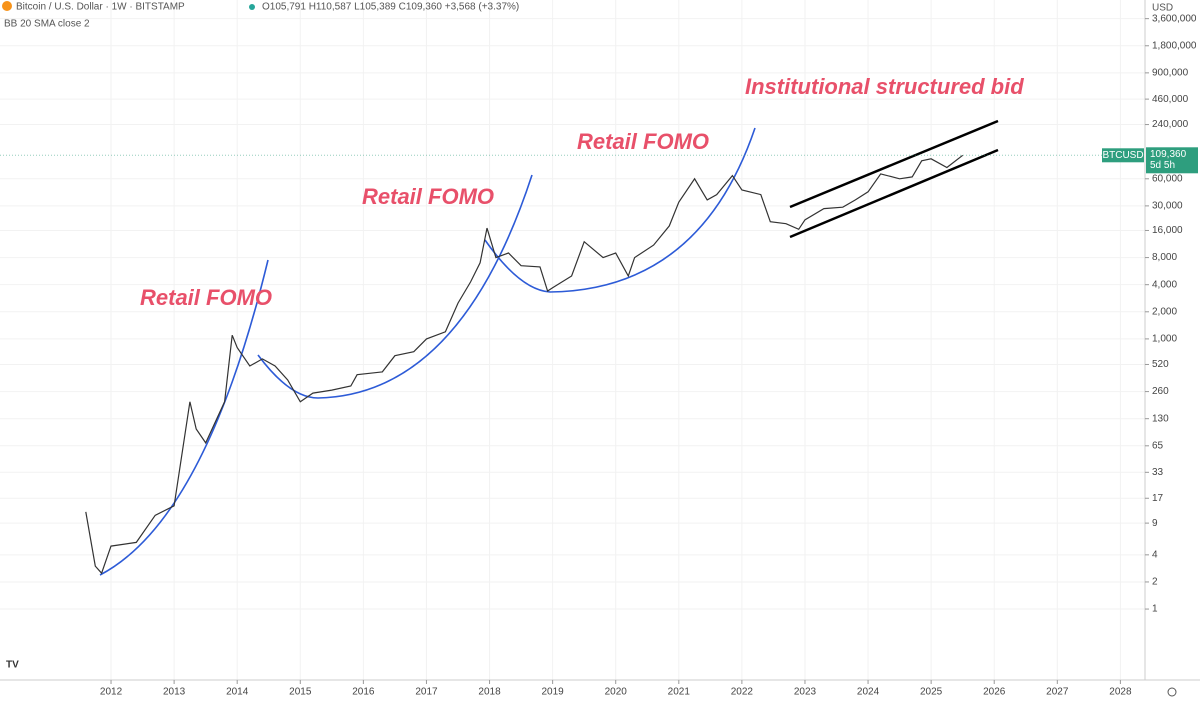 This screenshot has height=705, width=1200. Describe the element at coordinates (1162, 8) in the screenshot. I see `y-unit: USD` at that location.